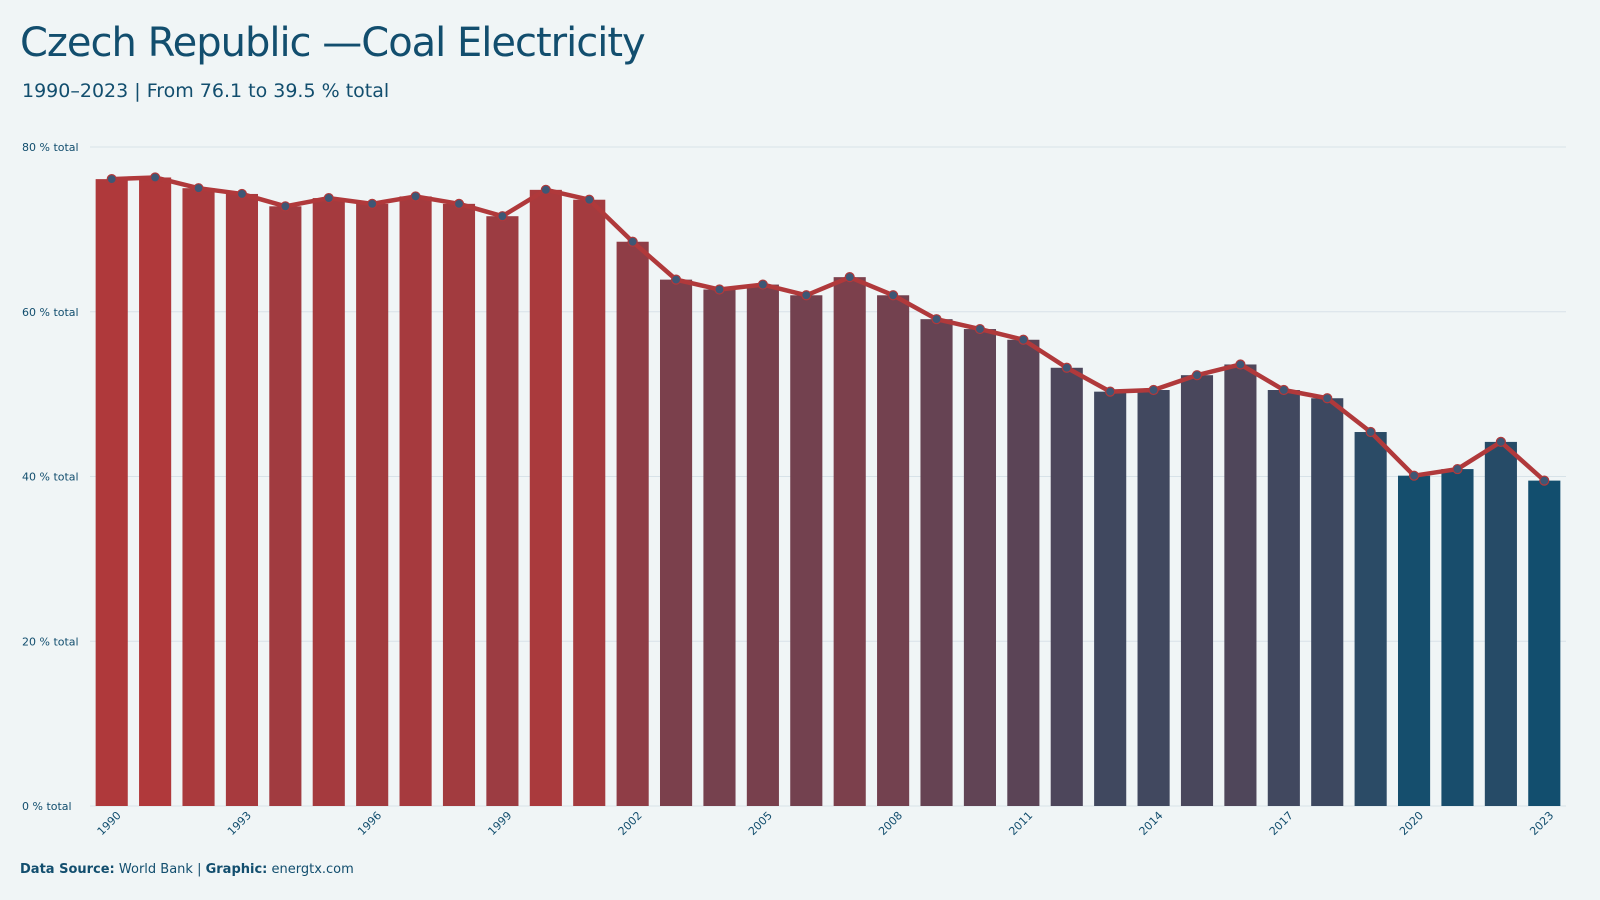 This screenshot has width=1600, height=900. Describe the element at coordinates (50, 312) in the screenshot. I see `y-tick-label: 60 % total` at that location.